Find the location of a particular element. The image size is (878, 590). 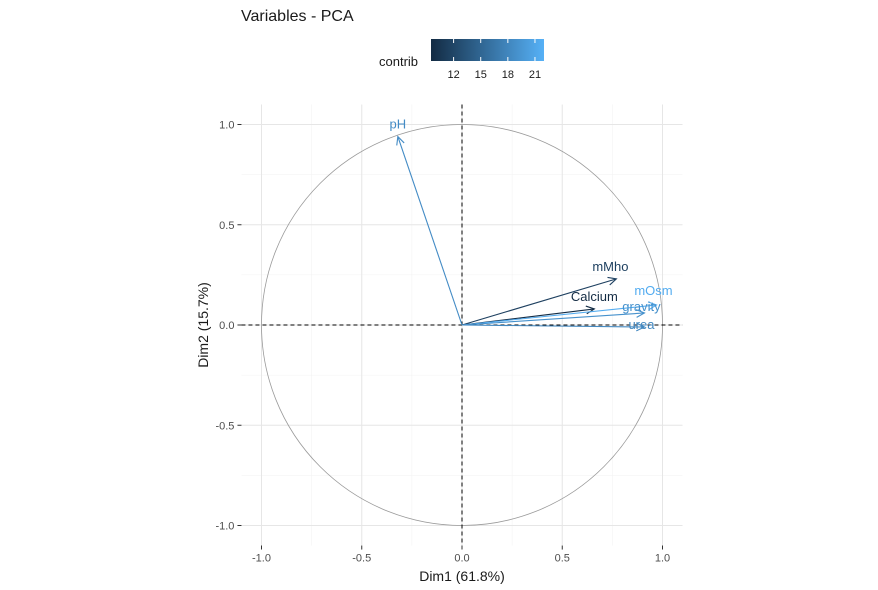

arrow-mosm is located at coordinates (559, 315).